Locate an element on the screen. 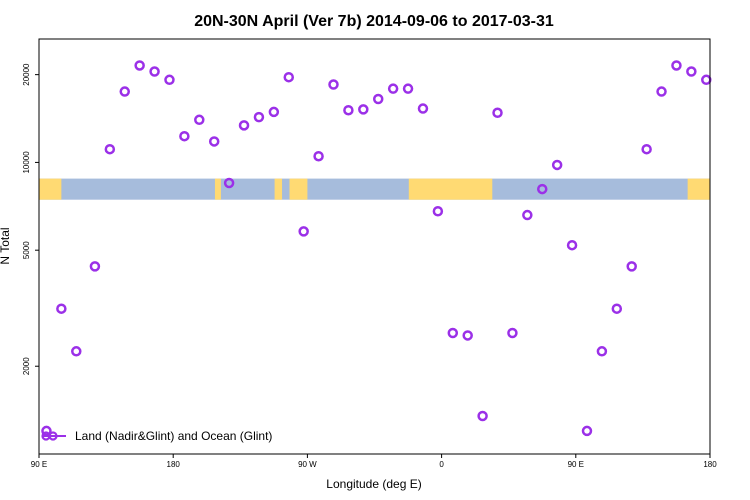 The image size is (750, 500). ocean-band is located at coordinates (374, 189).